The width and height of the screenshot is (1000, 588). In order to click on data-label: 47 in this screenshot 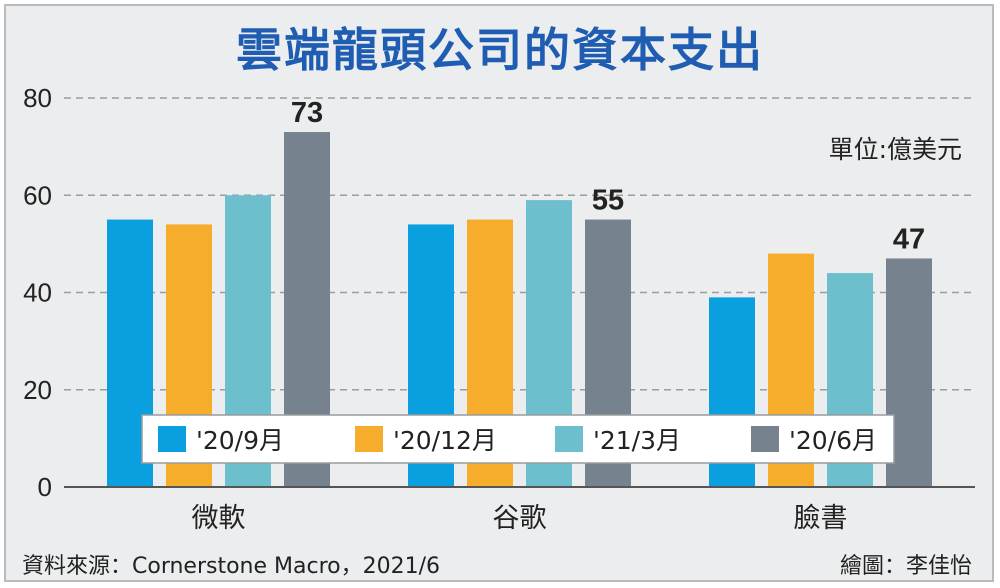, I will do `click(909, 239)`.